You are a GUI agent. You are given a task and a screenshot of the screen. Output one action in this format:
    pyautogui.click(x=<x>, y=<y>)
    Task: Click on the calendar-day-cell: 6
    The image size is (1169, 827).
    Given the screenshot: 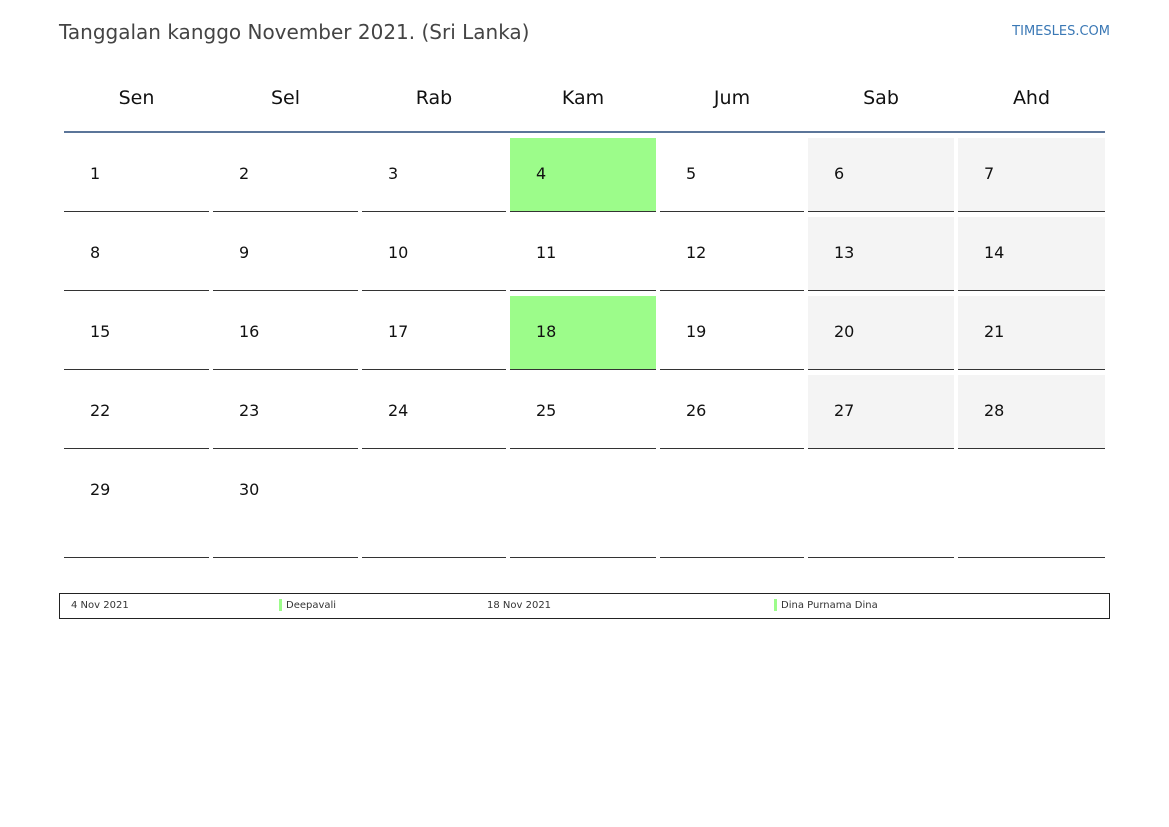 What is the action you would take?
    pyautogui.click(x=881, y=175)
    